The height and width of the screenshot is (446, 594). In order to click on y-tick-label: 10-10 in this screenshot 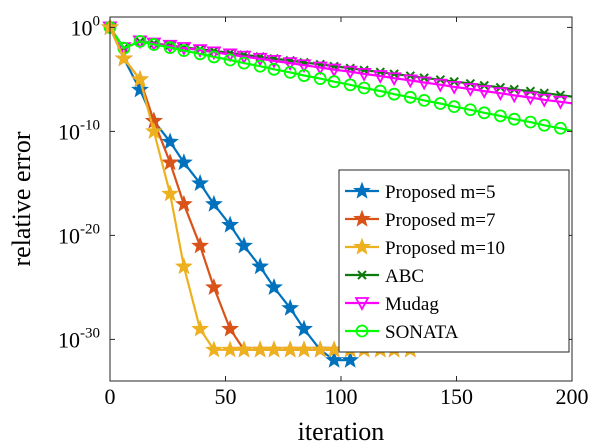, I will do `click(79, 130)`.